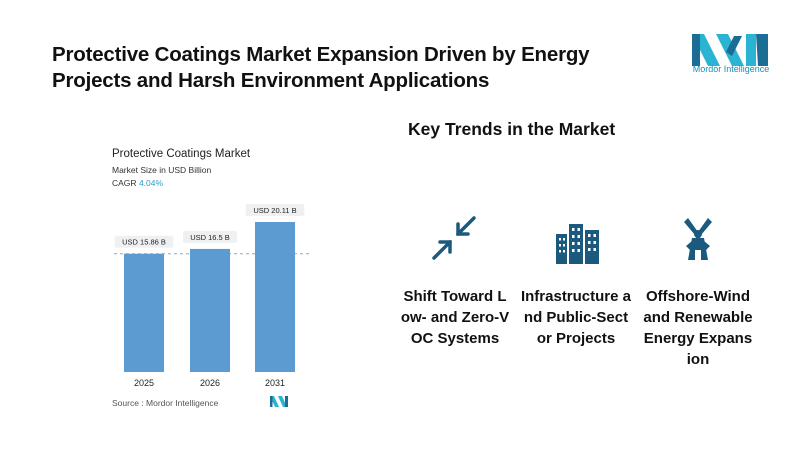 The width and height of the screenshot is (800, 452). I want to click on source-logo-icon, so click(279, 401).